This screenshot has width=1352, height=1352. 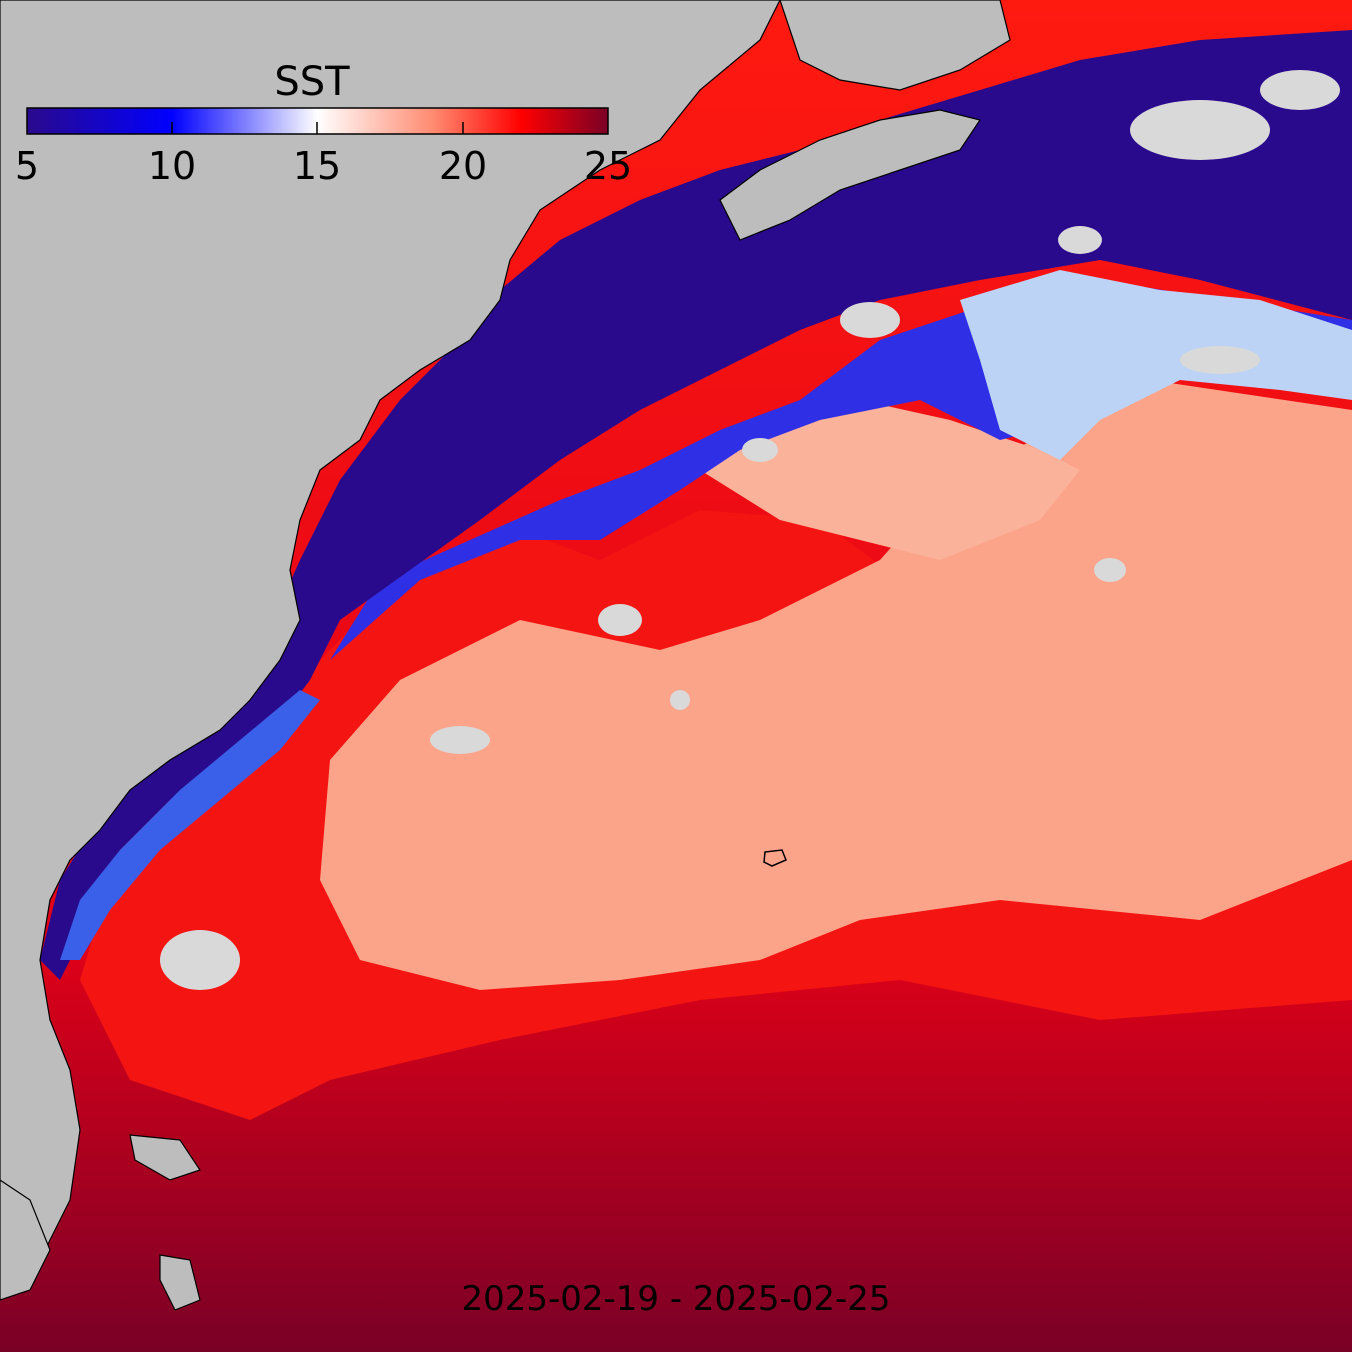 I want to click on colorbar-tick-label: 20, so click(x=463, y=166).